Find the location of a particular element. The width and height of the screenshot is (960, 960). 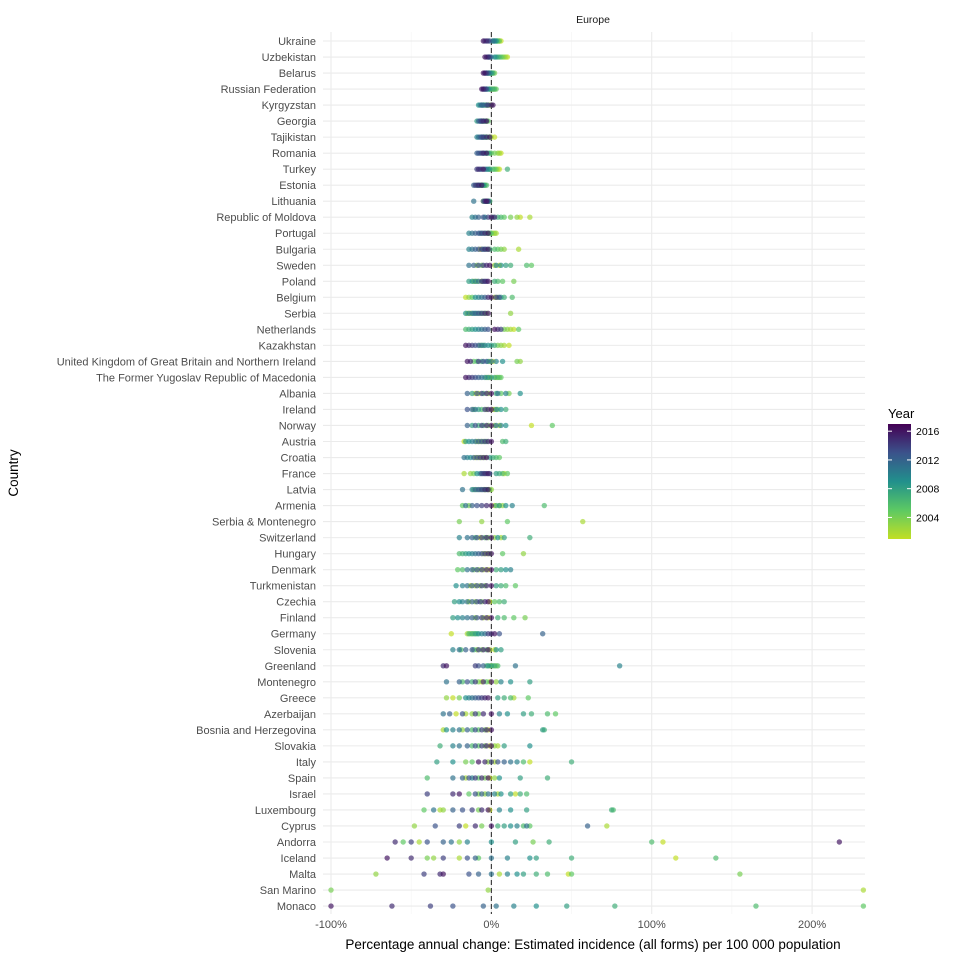

y-tick-label: Estonia is located at coordinates (298, 186).